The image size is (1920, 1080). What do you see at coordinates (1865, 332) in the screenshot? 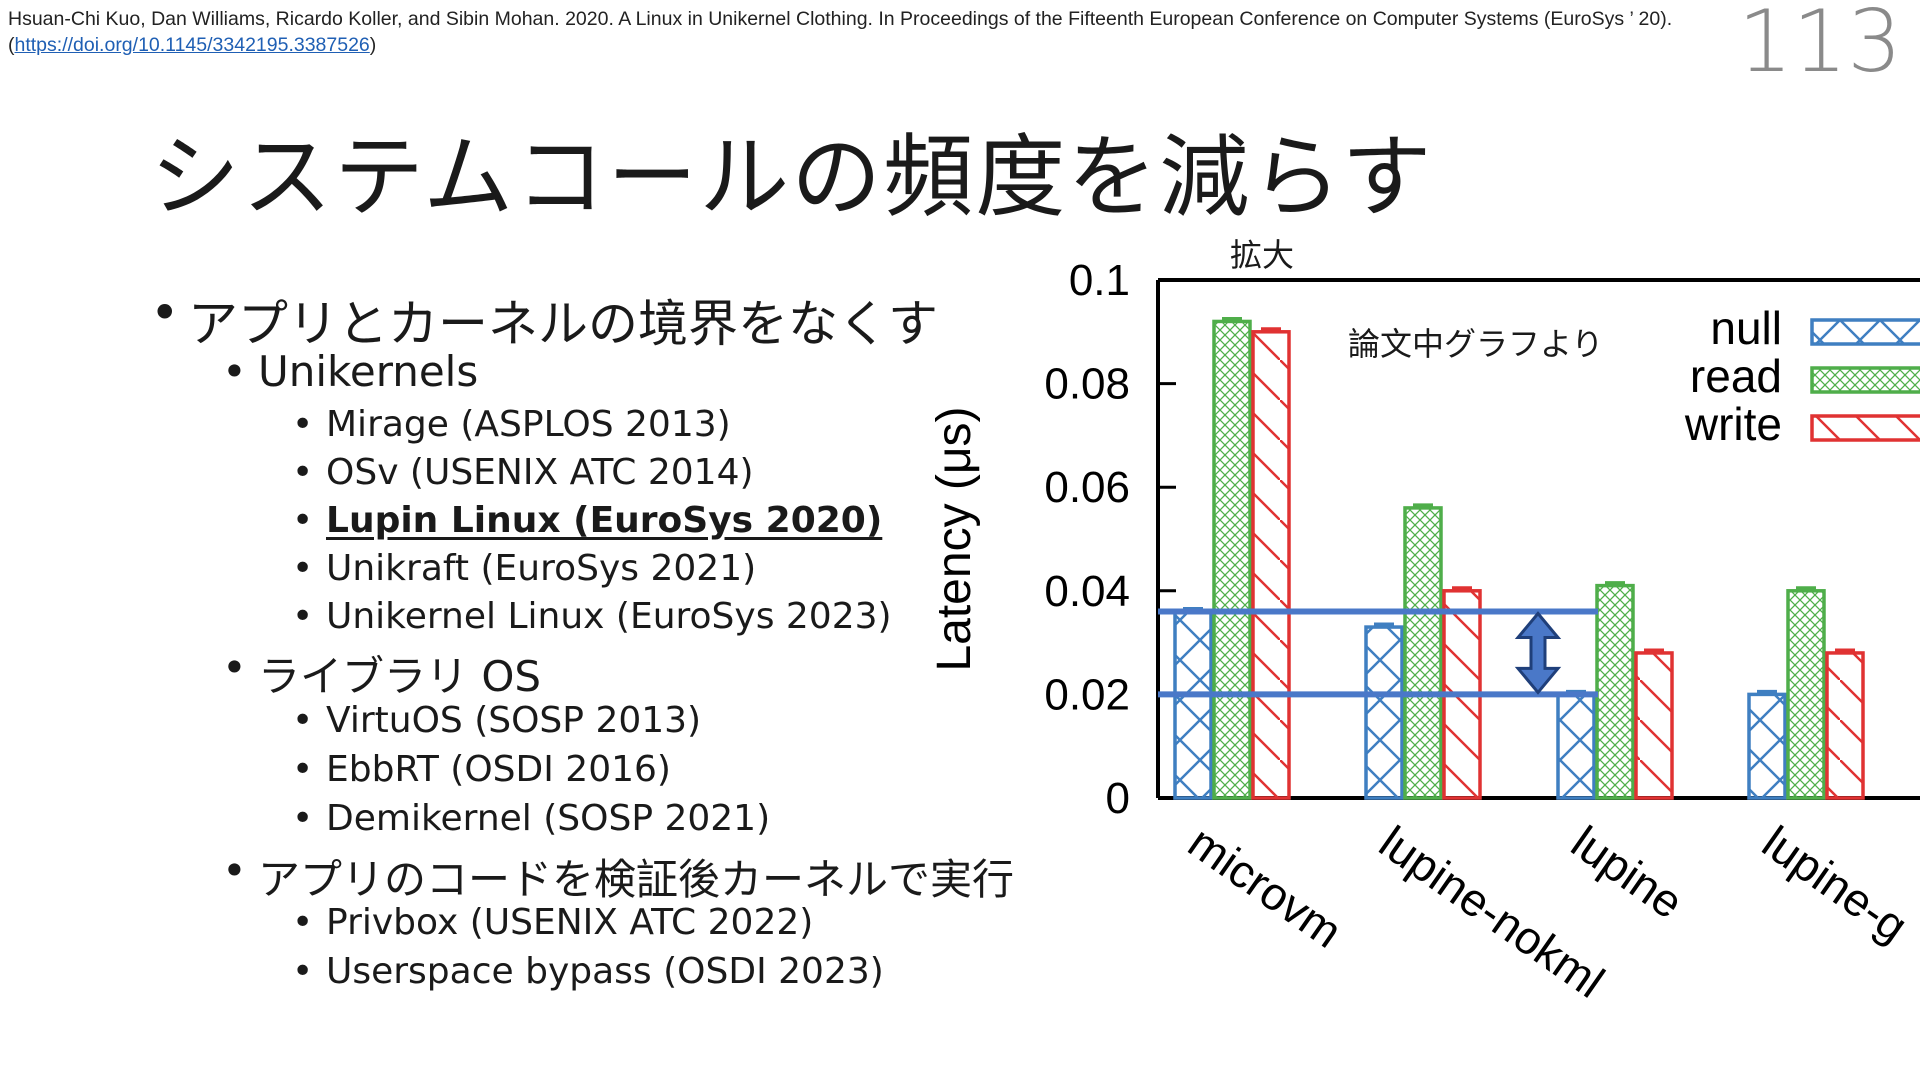
I see `legend-swatch-null` at bounding box center [1865, 332].